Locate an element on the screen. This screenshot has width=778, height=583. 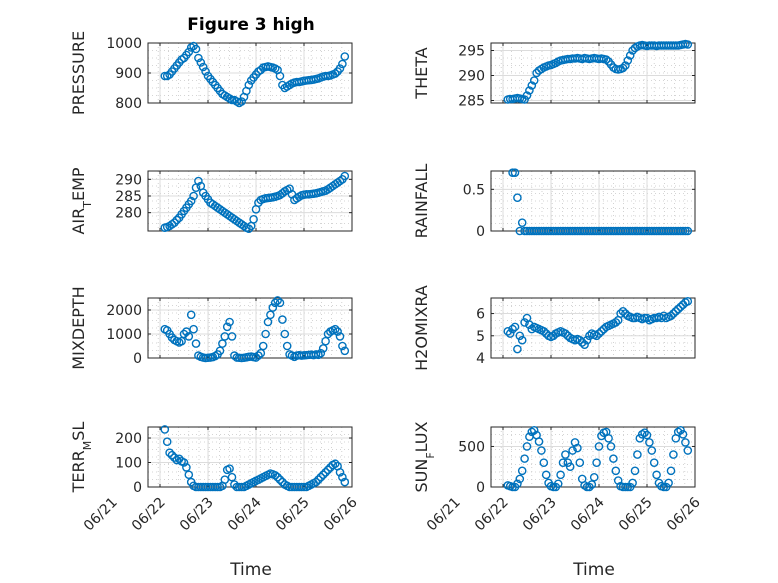
y-tick-label: 100 is located at coordinates (128, 464).